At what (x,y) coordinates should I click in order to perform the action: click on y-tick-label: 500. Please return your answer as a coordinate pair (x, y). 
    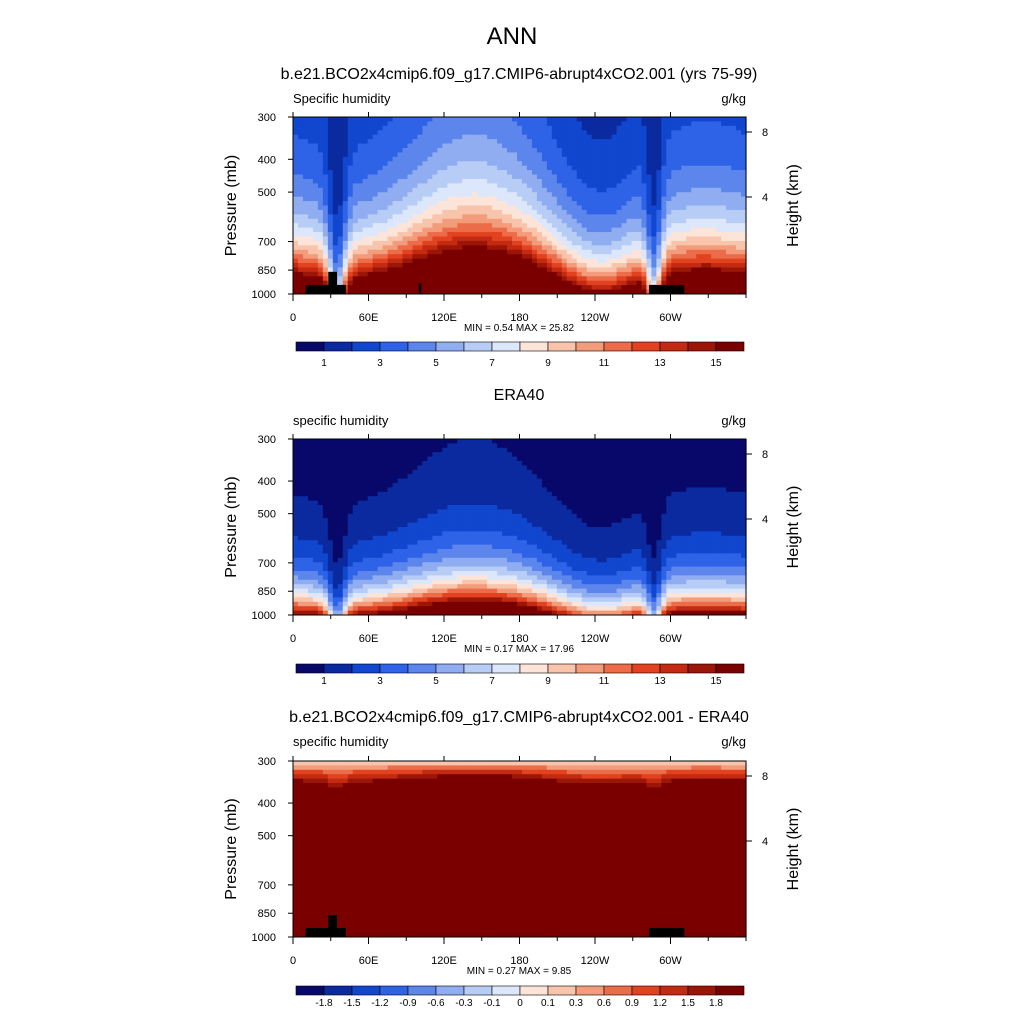
    Looking at the image, I should click on (267, 515).